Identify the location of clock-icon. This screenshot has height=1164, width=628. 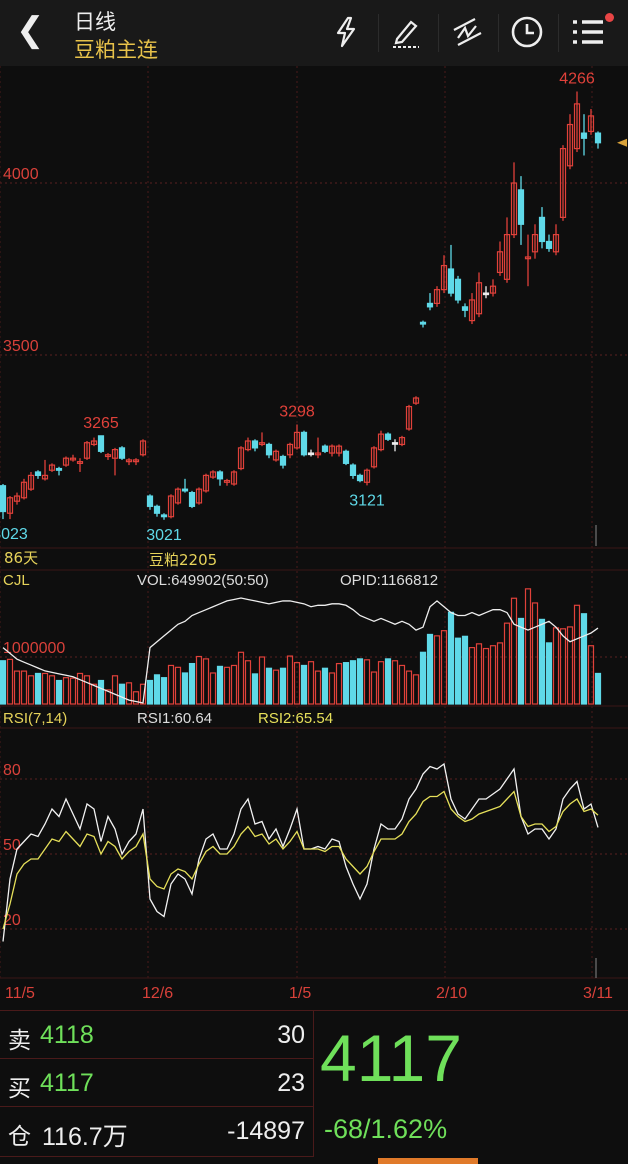
(527, 32).